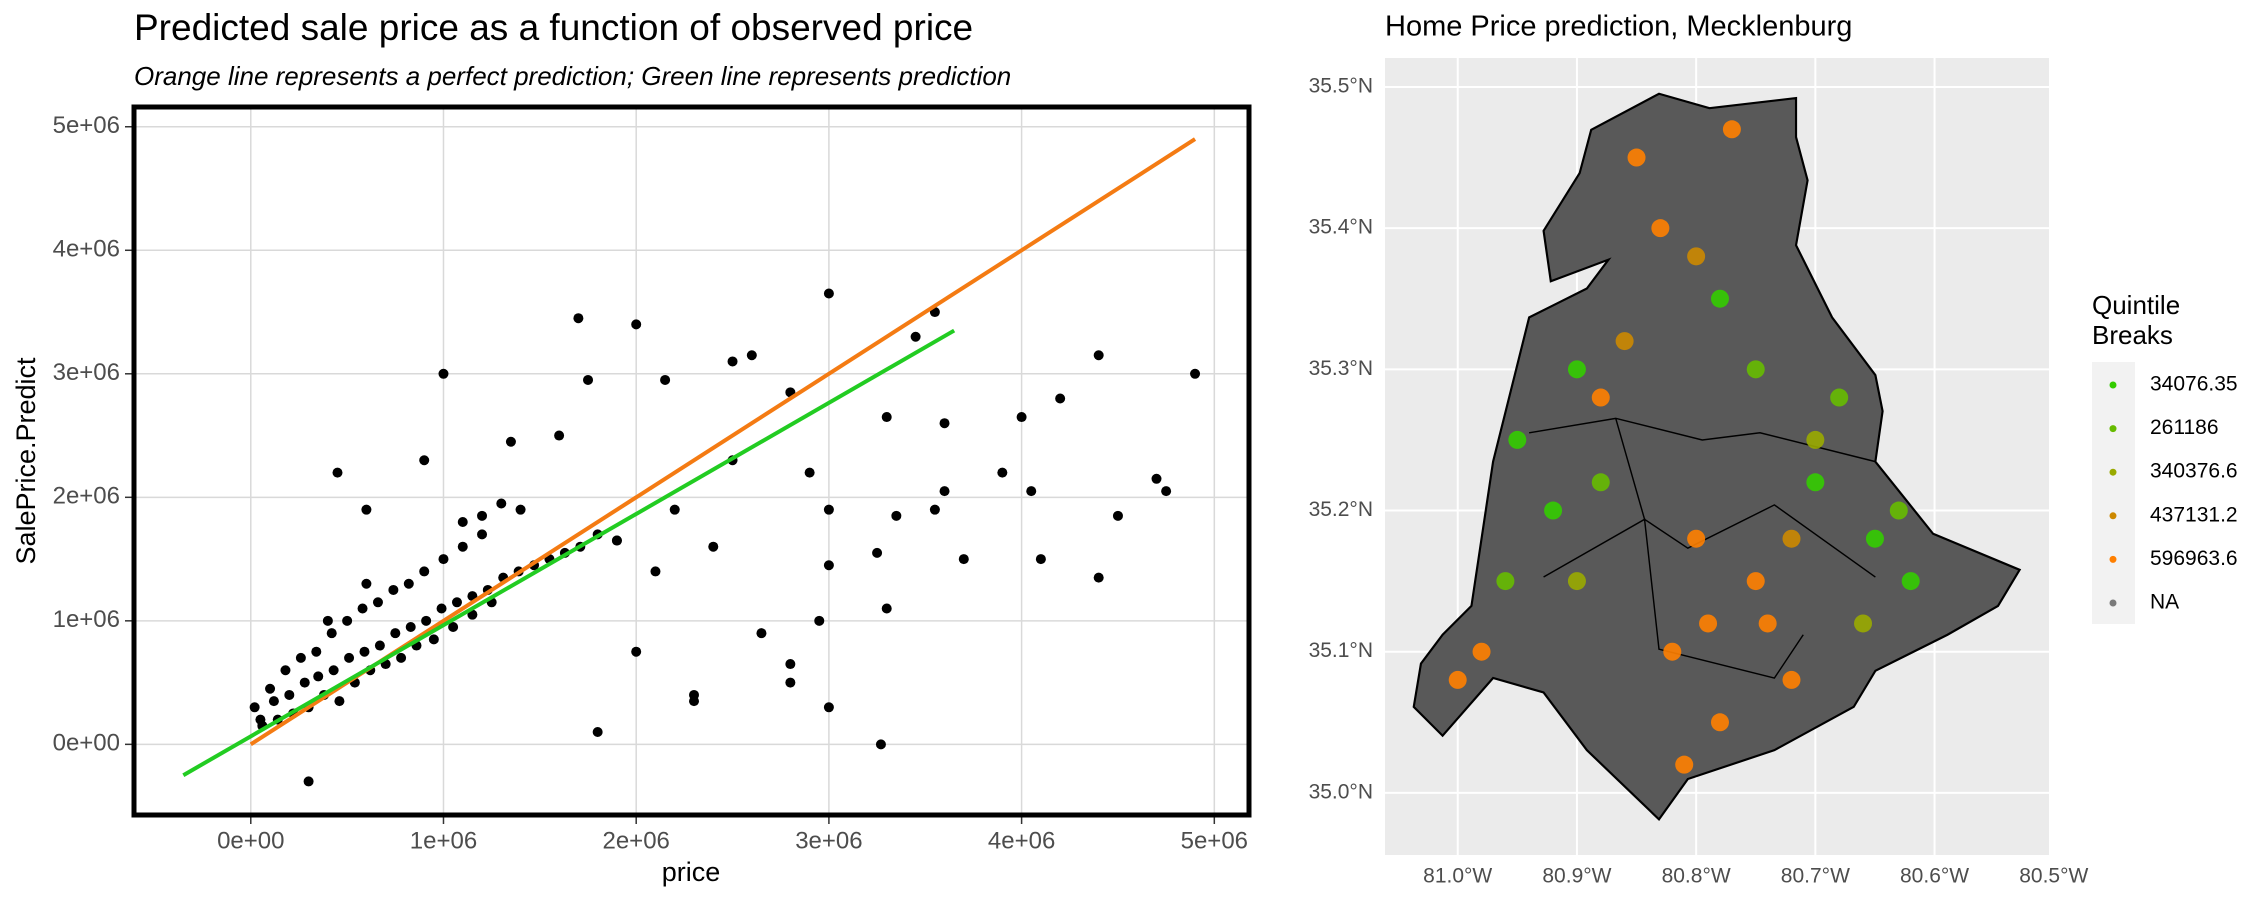 The width and height of the screenshot is (2262, 904). I want to click on y-axis-title: SalePrice.Predict, so click(26, 461).